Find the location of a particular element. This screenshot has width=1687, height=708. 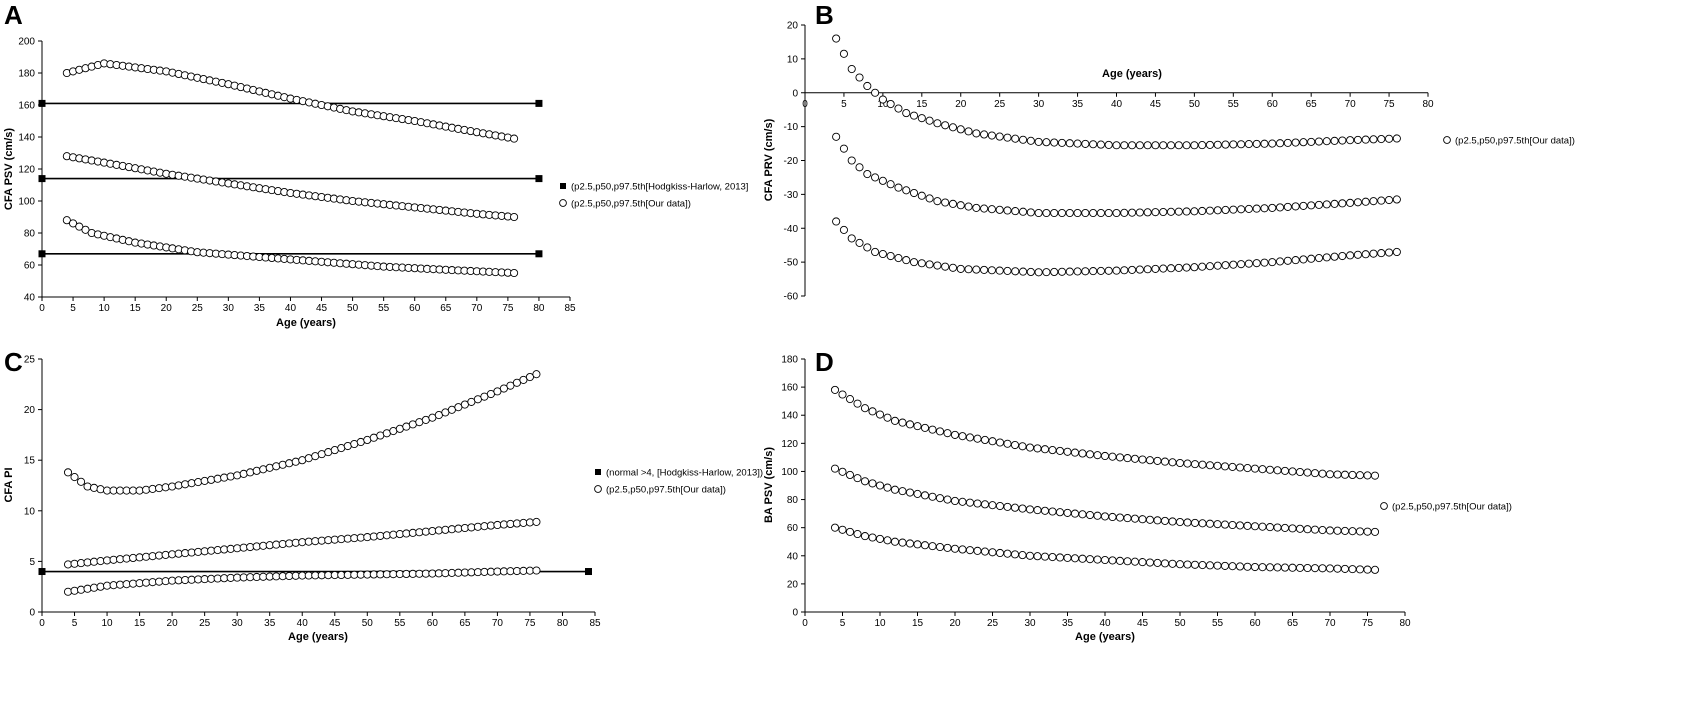

panel-a-x-tick-label: 10 is located at coordinates (105, 308).